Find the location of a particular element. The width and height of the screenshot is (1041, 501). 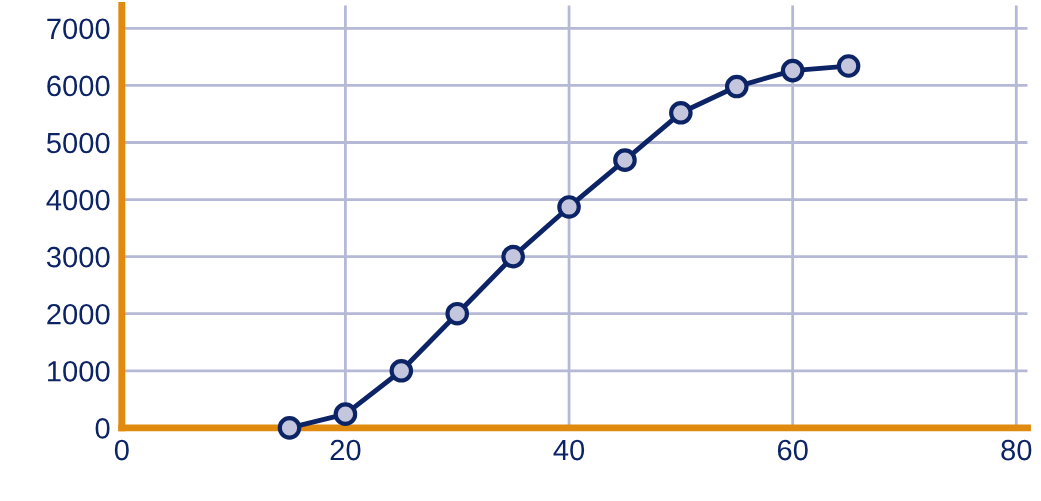

y-tick-label: 2000 is located at coordinates (78, 314).